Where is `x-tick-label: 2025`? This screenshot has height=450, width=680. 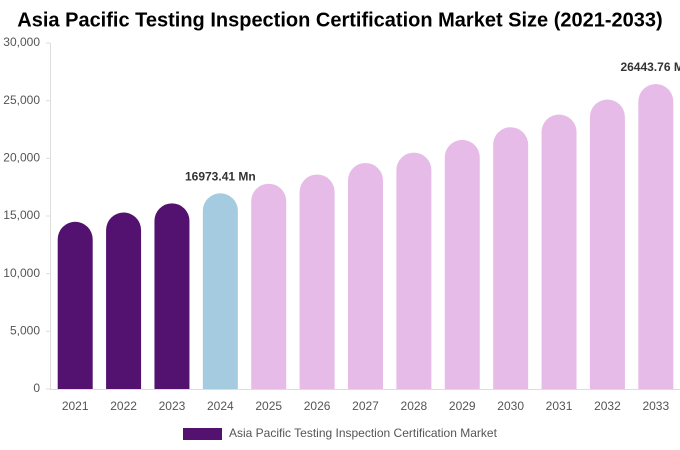
x-tick-label: 2025 is located at coordinates (268, 406).